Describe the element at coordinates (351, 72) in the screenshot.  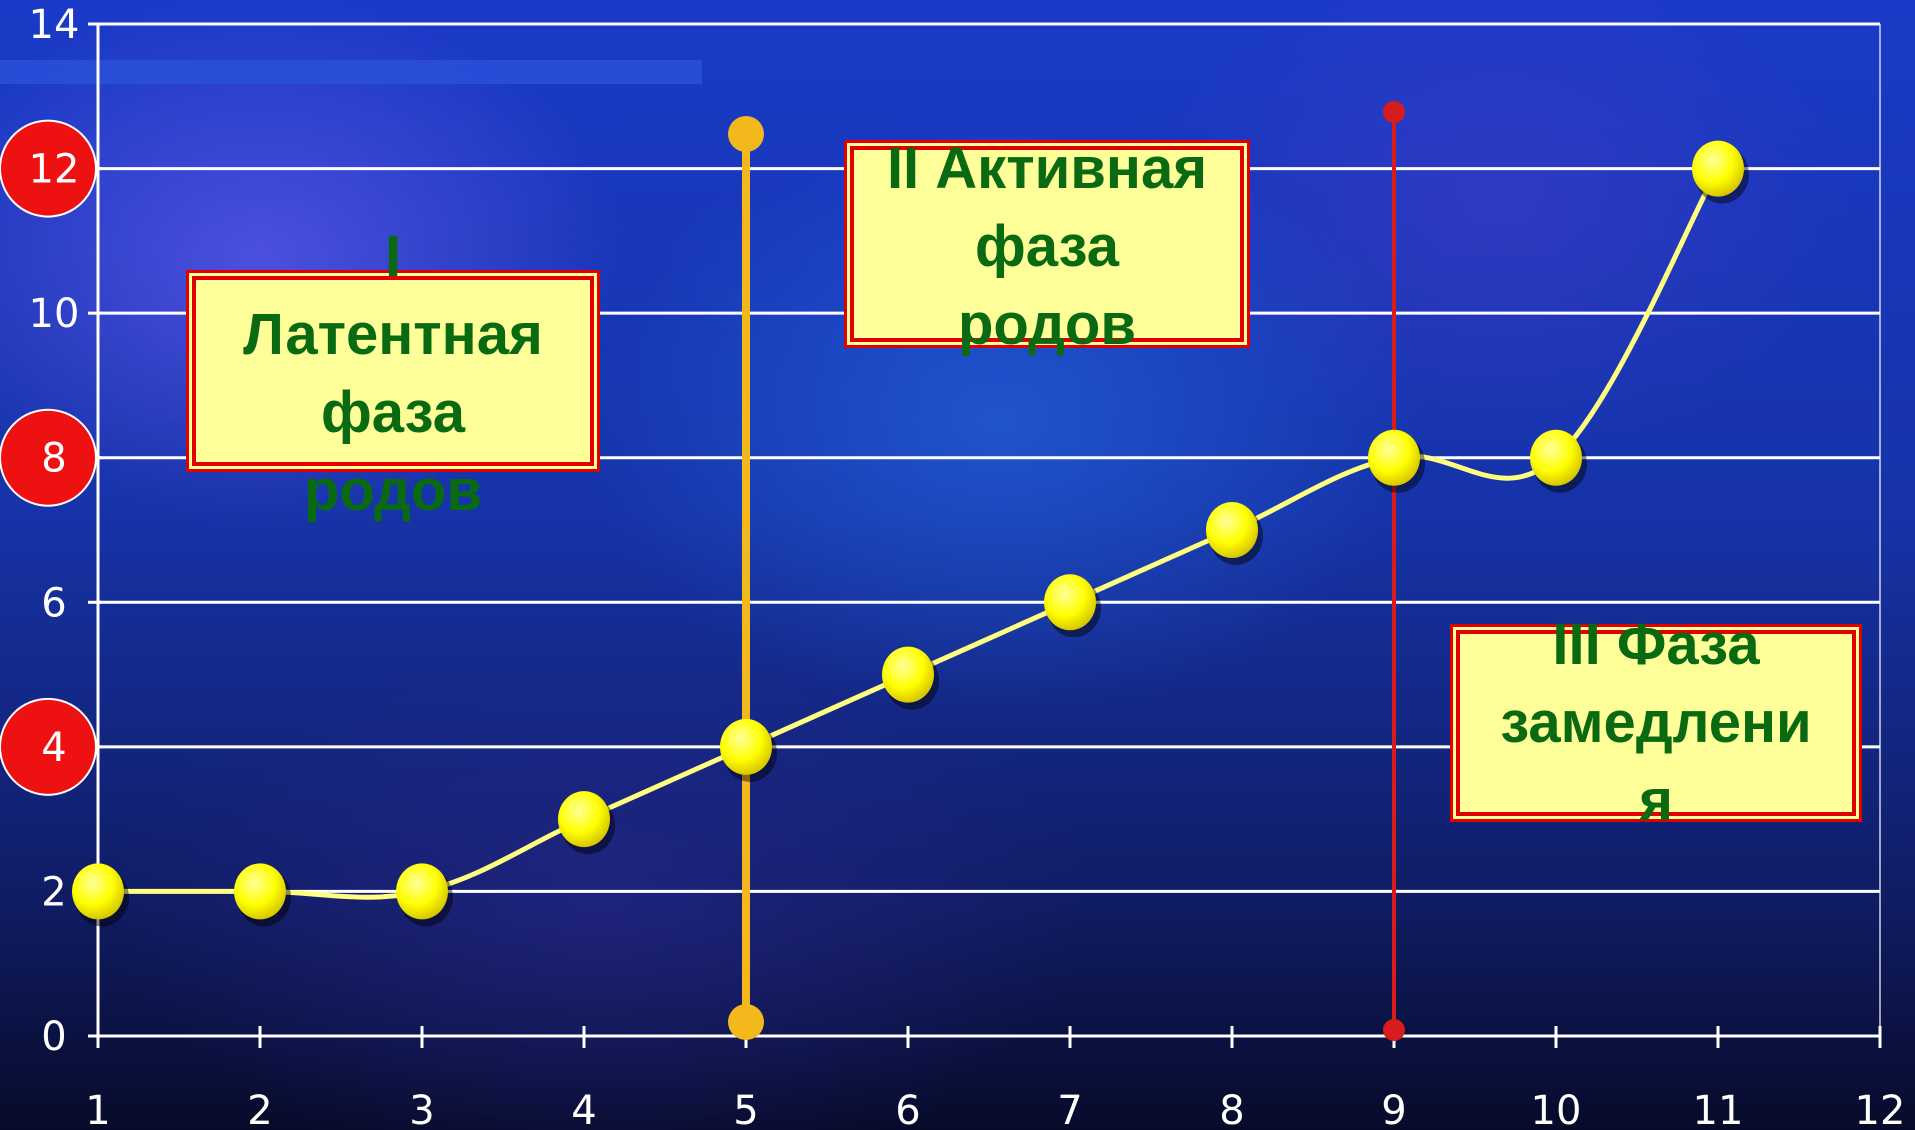
I see `title-bar-decoration` at that location.